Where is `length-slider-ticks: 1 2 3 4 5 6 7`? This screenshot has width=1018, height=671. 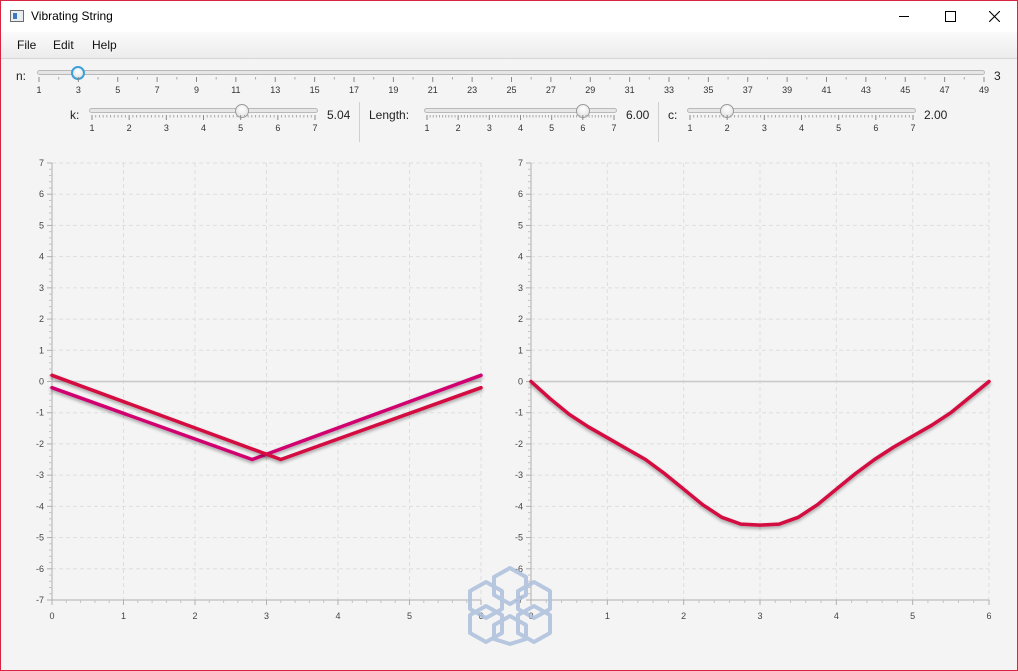
length-slider-ticks: 1 2 3 4 5 6 7 is located at coordinates (520, 124).